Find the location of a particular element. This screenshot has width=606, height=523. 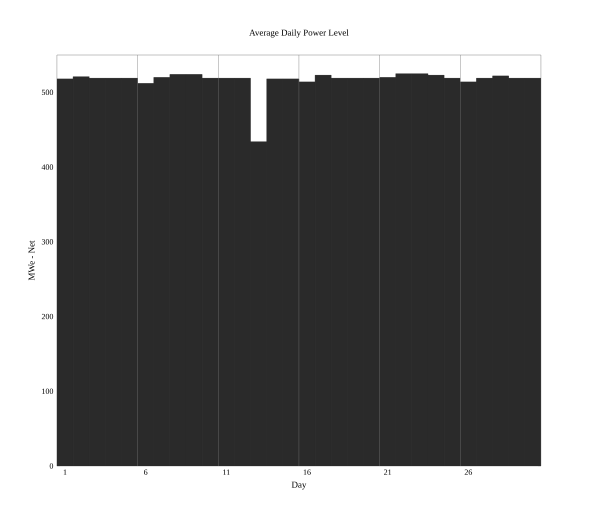

chart-title: Average Daily Power Level is located at coordinates (299, 33).